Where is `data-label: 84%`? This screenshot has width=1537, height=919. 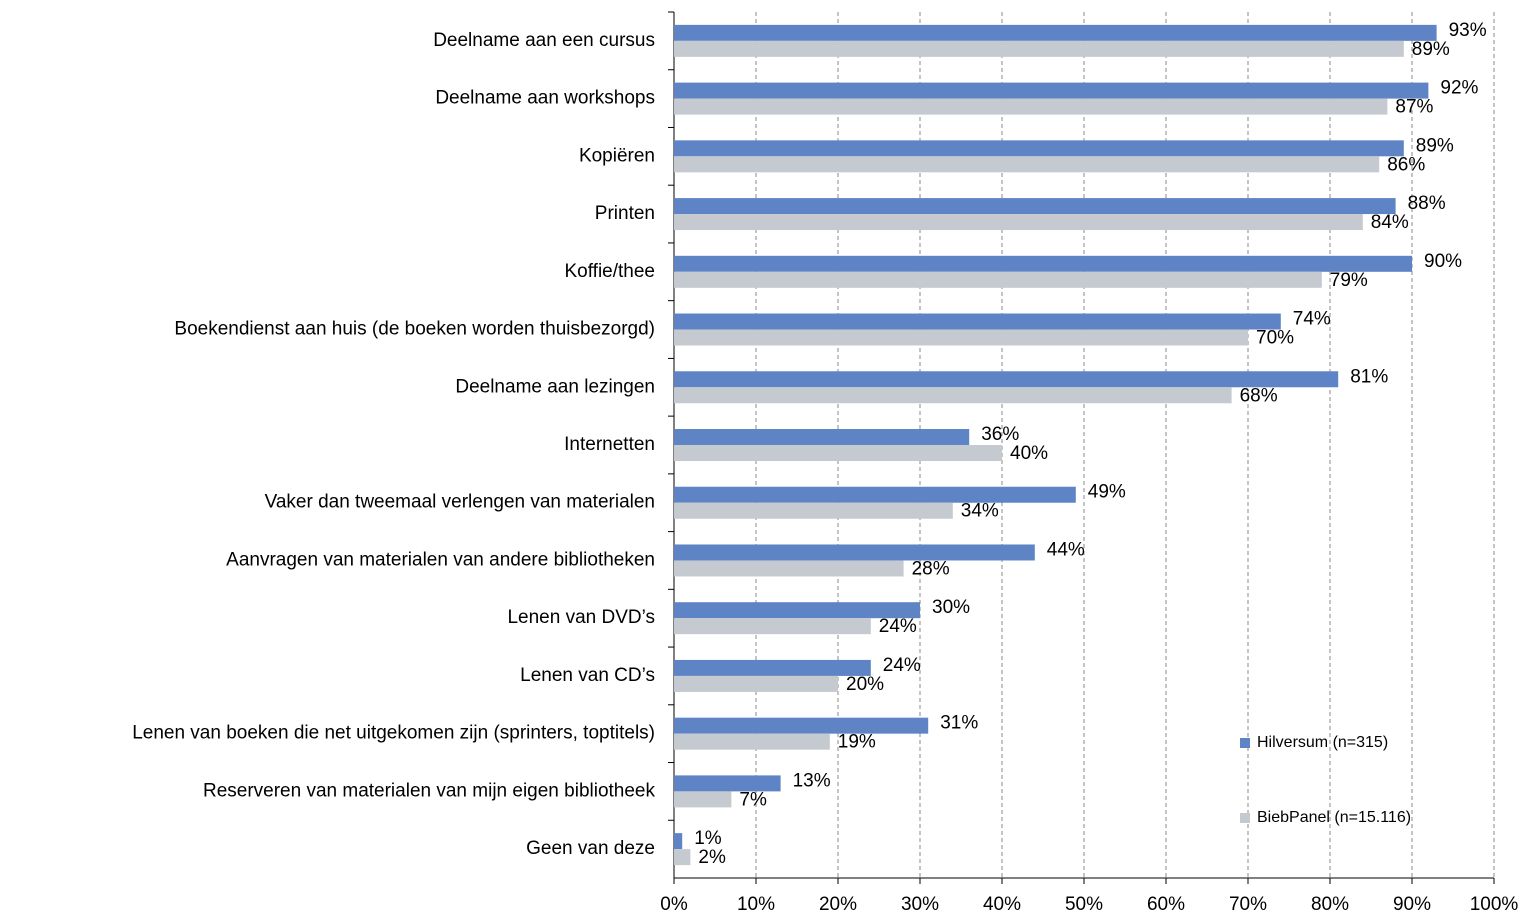 data-label: 84% is located at coordinates (1390, 222).